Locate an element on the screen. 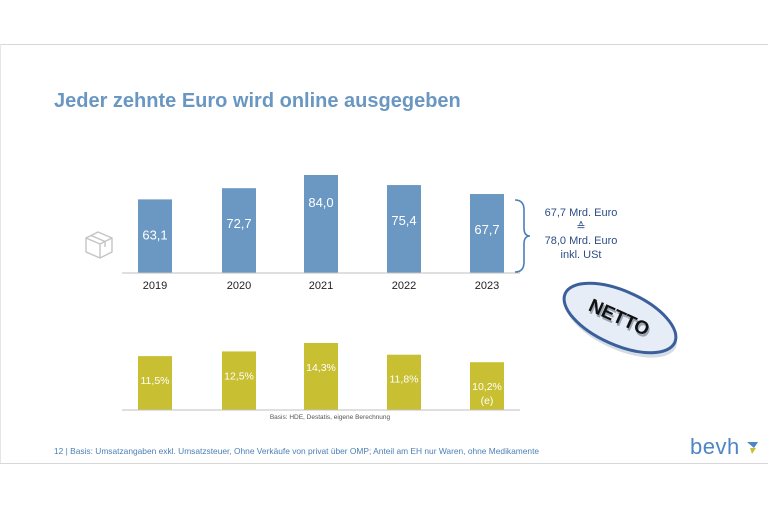  left-rule is located at coordinates (0, 254).